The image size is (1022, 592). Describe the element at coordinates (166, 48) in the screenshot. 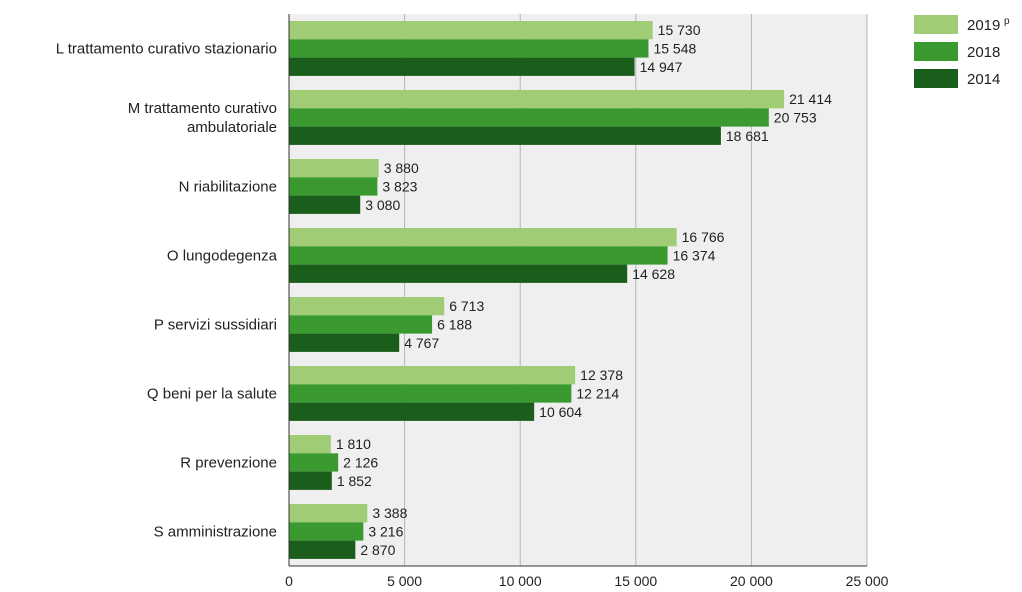

I see `category-label: L trattamento curativo stazionario` at that location.